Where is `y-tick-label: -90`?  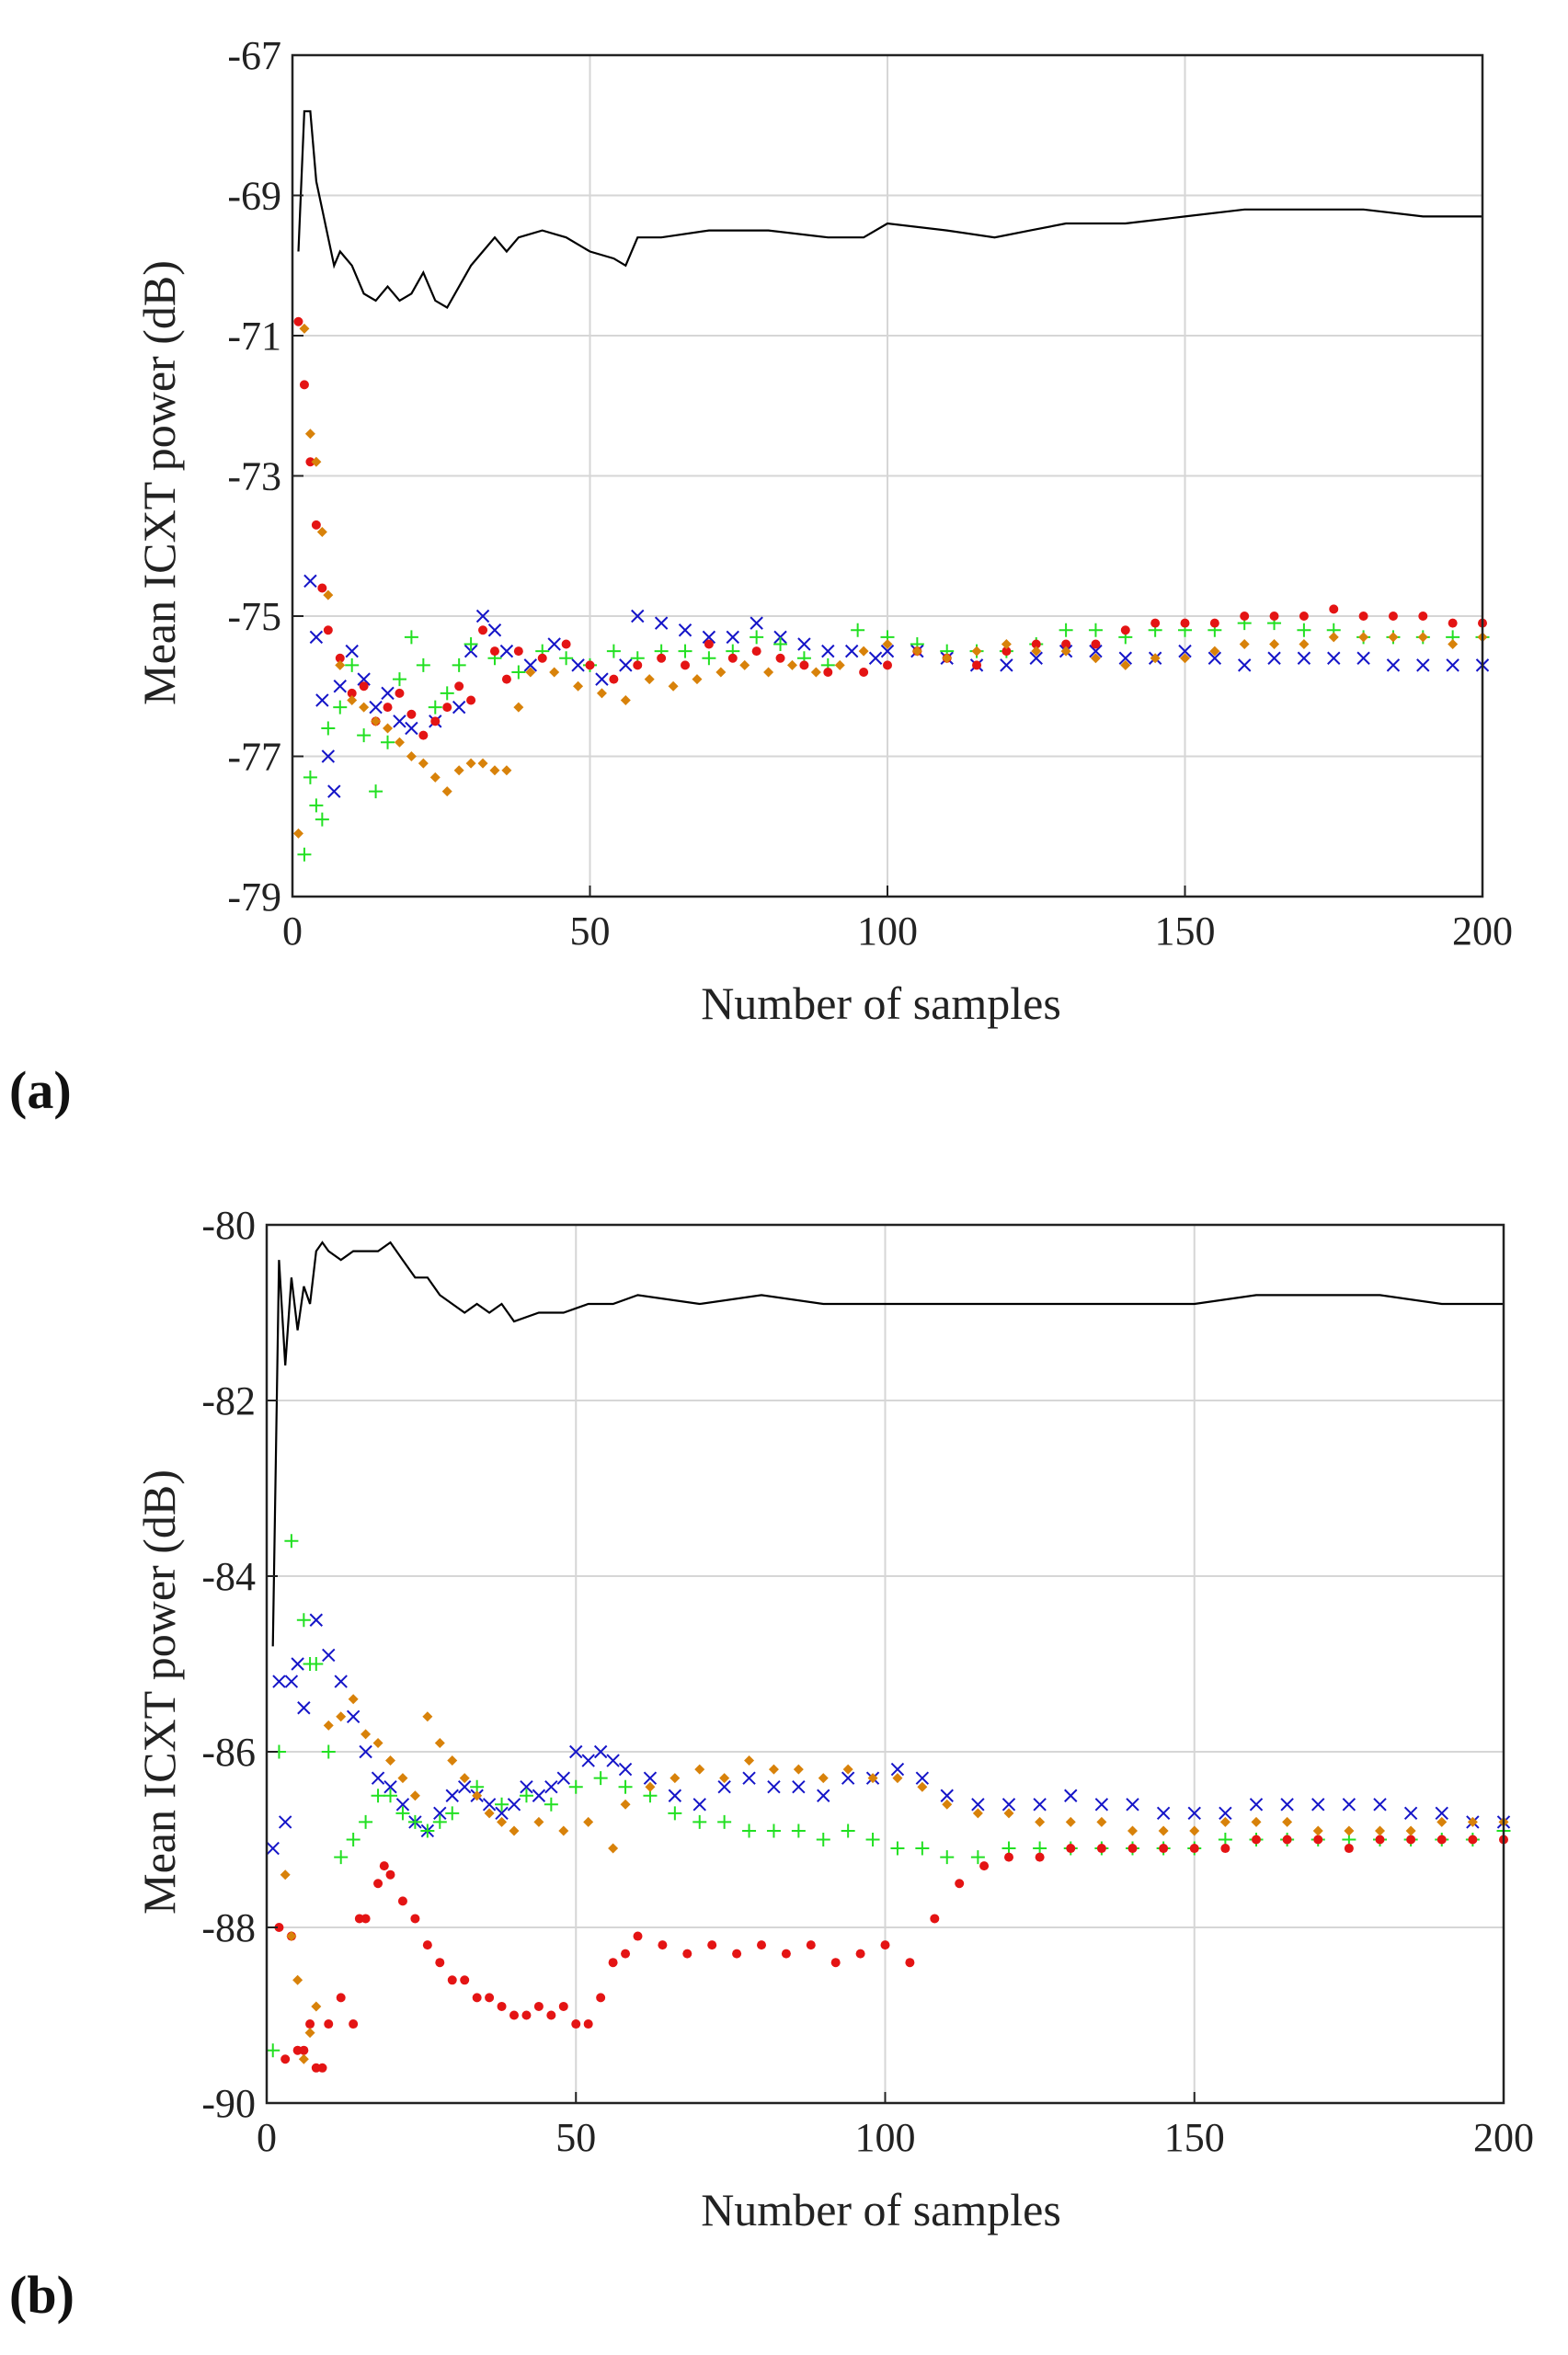 y-tick-label: -90 is located at coordinates (228, 2103).